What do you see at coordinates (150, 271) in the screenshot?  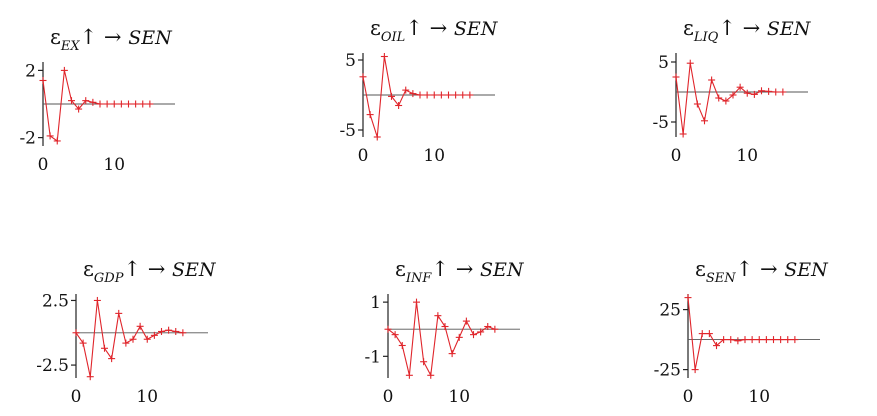 I see `chart-title: εGDP↑ → SEN` at bounding box center [150, 271].